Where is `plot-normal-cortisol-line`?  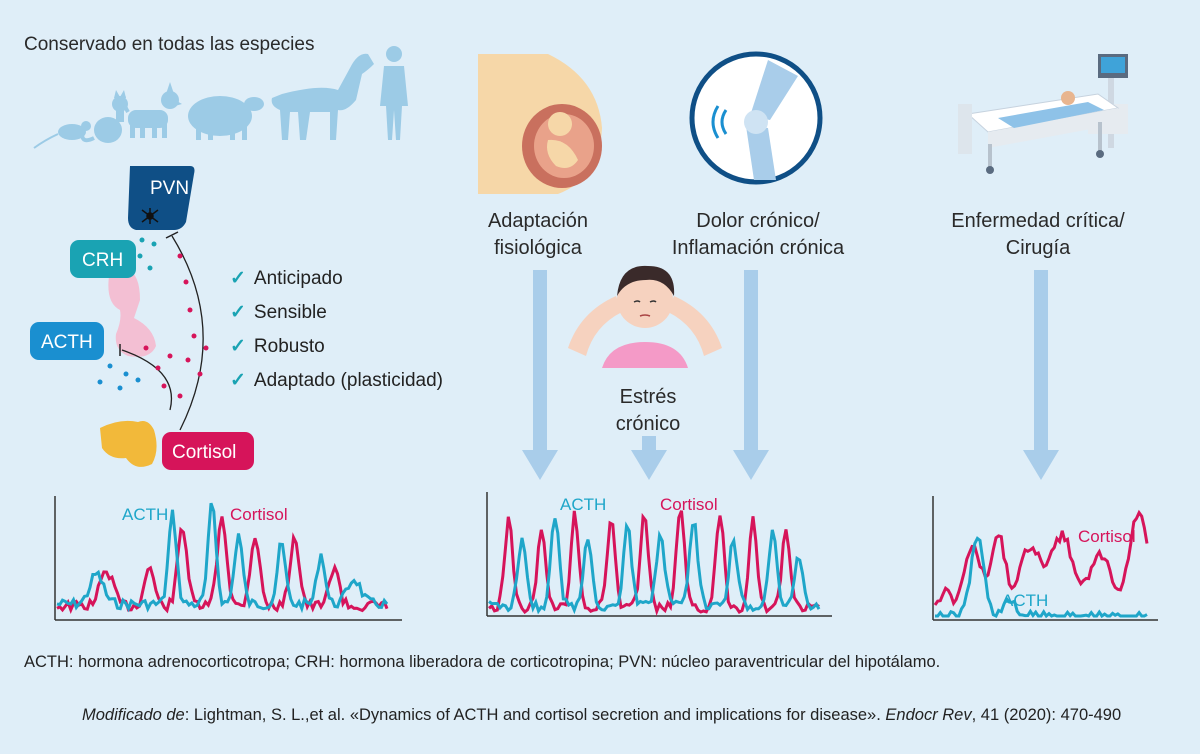
plot-normal-cortisol-line is located at coordinates (222, 565).